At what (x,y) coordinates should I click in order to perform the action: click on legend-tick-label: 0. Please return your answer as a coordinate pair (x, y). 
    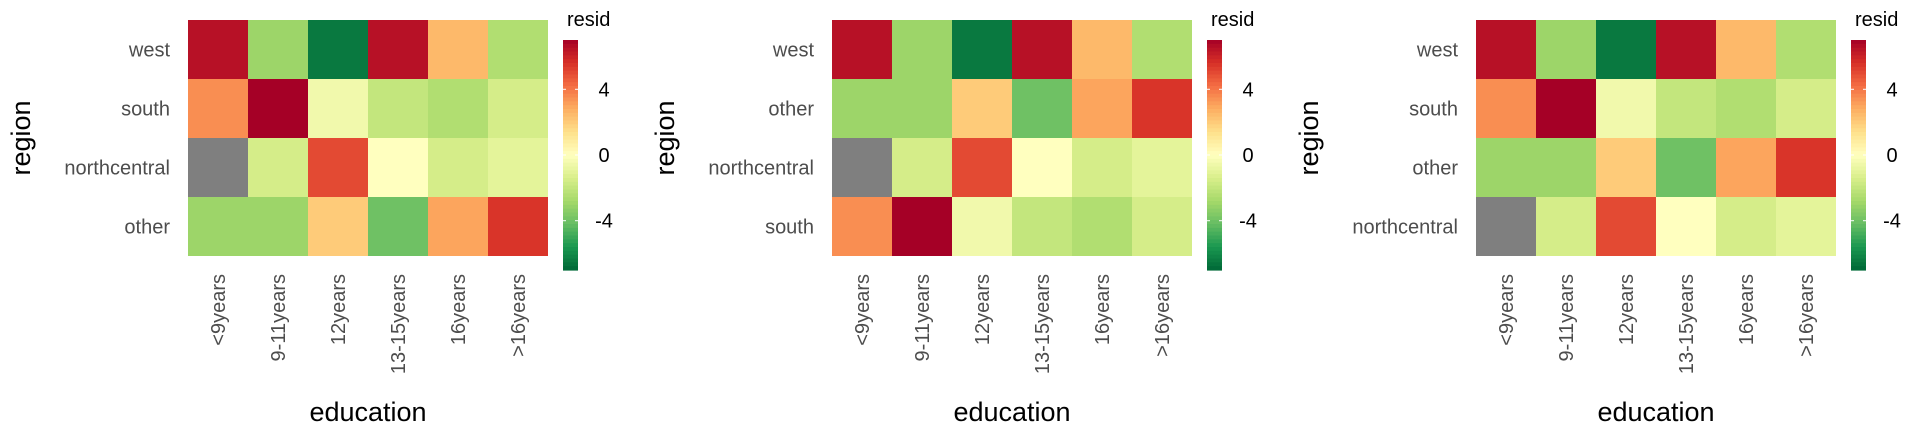
    Looking at the image, I should click on (1891, 156).